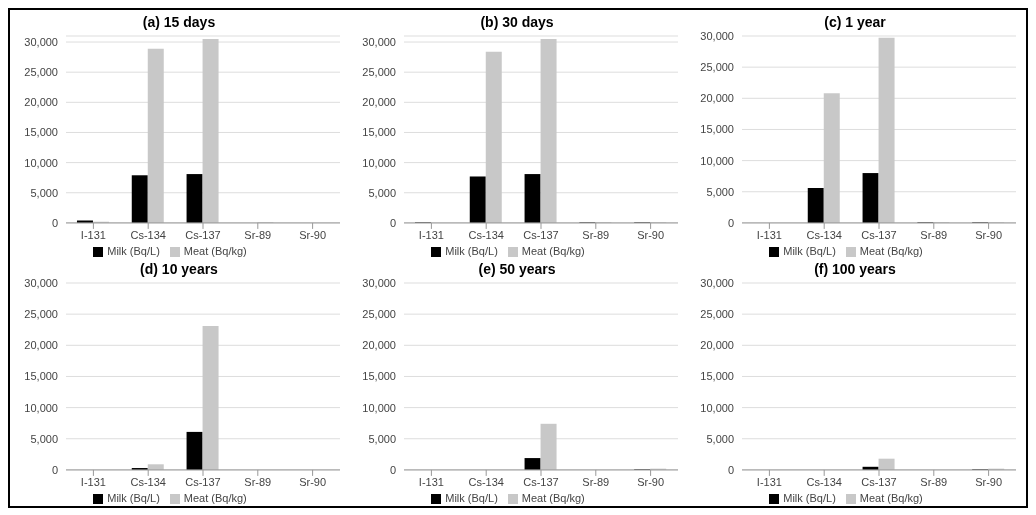 Image resolution: width=1036 pixels, height=515 pixels. Describe the element at coordinates (855, 269) in the screenshot. I see `chart-title: (f) 100 years` at that location.